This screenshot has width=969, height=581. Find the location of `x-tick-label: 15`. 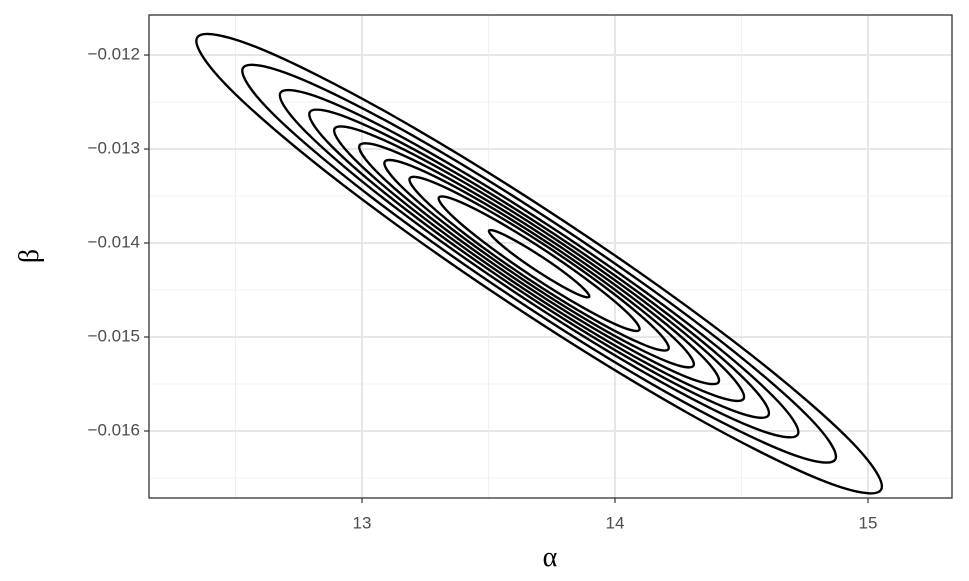

x-tick-label: 15 is located at coordinates (868, 522).